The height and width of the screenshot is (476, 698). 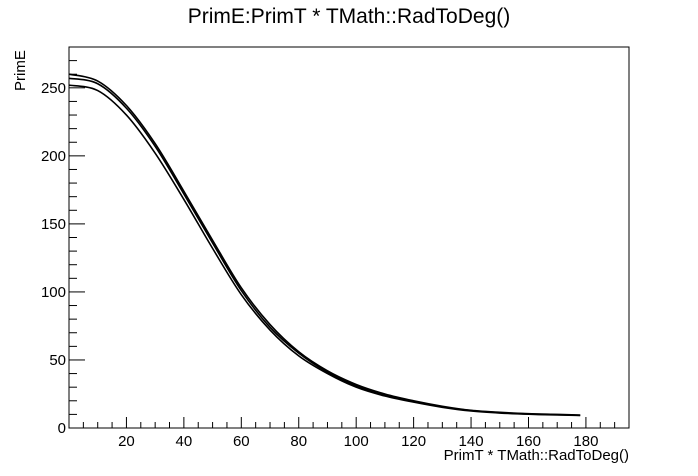 I want to click on x-tick-label: 180, so click(x=585, y=441).